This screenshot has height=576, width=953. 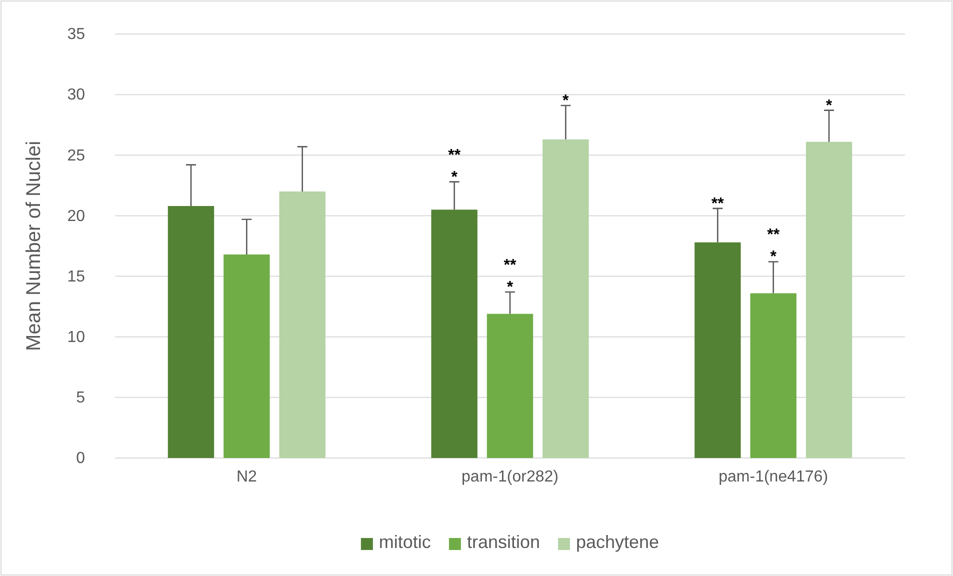 I want to click on x-tick-label: pam-1(ne4176), so click(x=773, y=477).